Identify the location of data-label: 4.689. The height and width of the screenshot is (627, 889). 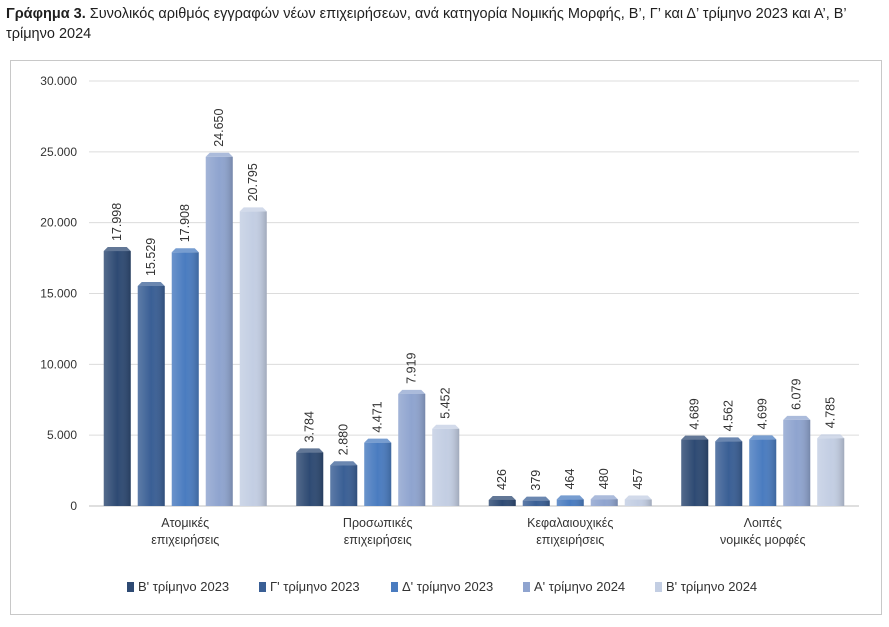
(695, 413).